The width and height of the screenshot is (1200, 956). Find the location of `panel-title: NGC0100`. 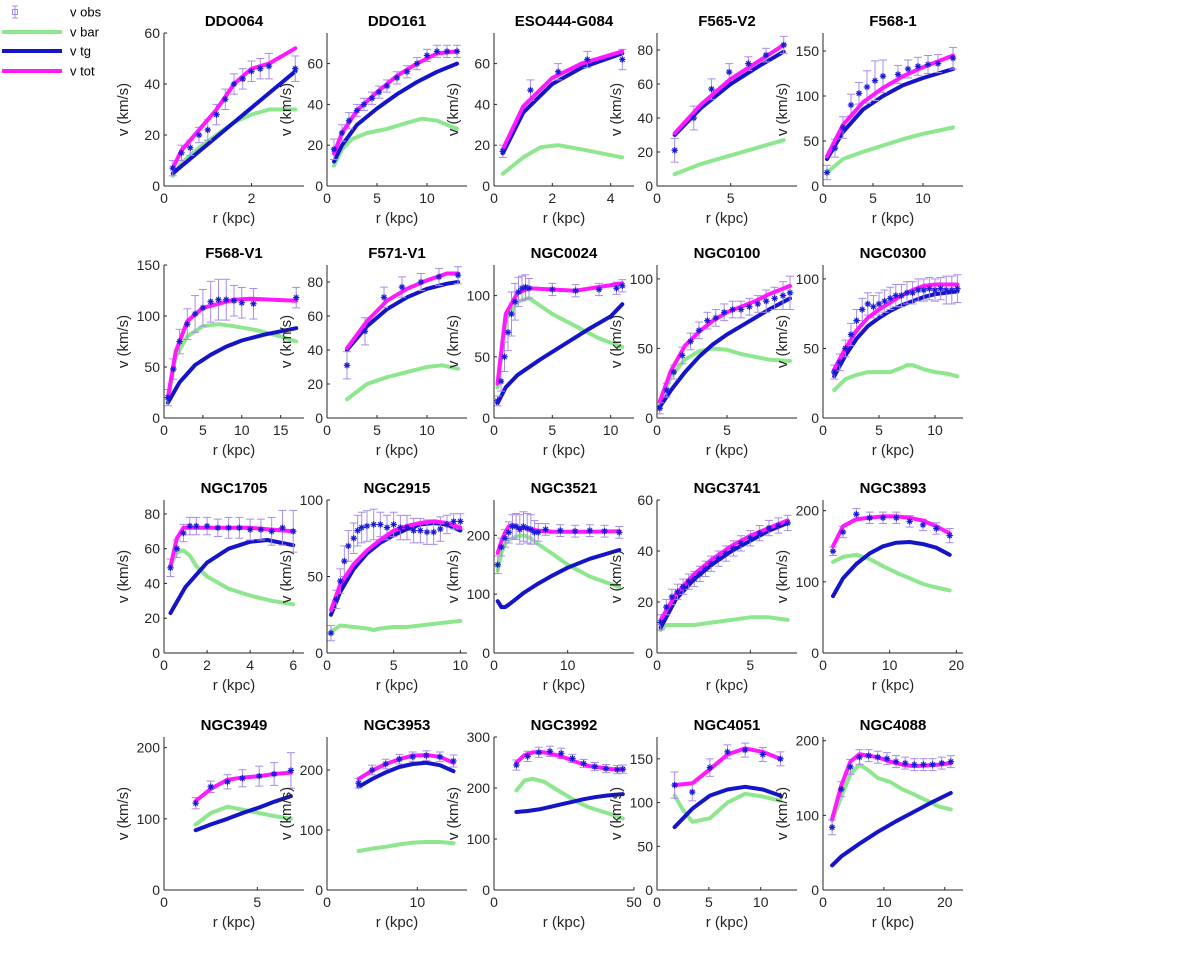

panel-title: NGC0100 is located at coordinates (727, 253).